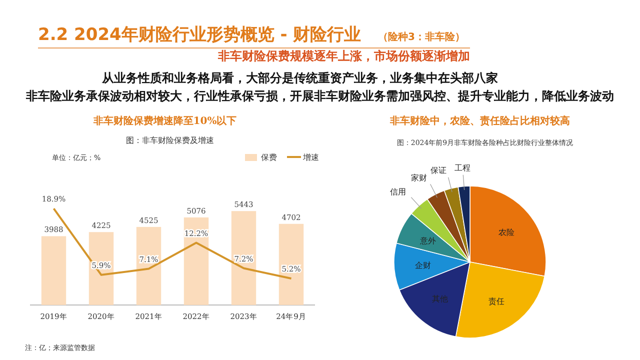 The width and height of the screenshot is (640, 360). What do you see at coordinates (343, 56) in the screenshot?
I see `text: 非车财险保费规模逐年上涨，市场份额逐渐增加` at bounding box center [343, 56].